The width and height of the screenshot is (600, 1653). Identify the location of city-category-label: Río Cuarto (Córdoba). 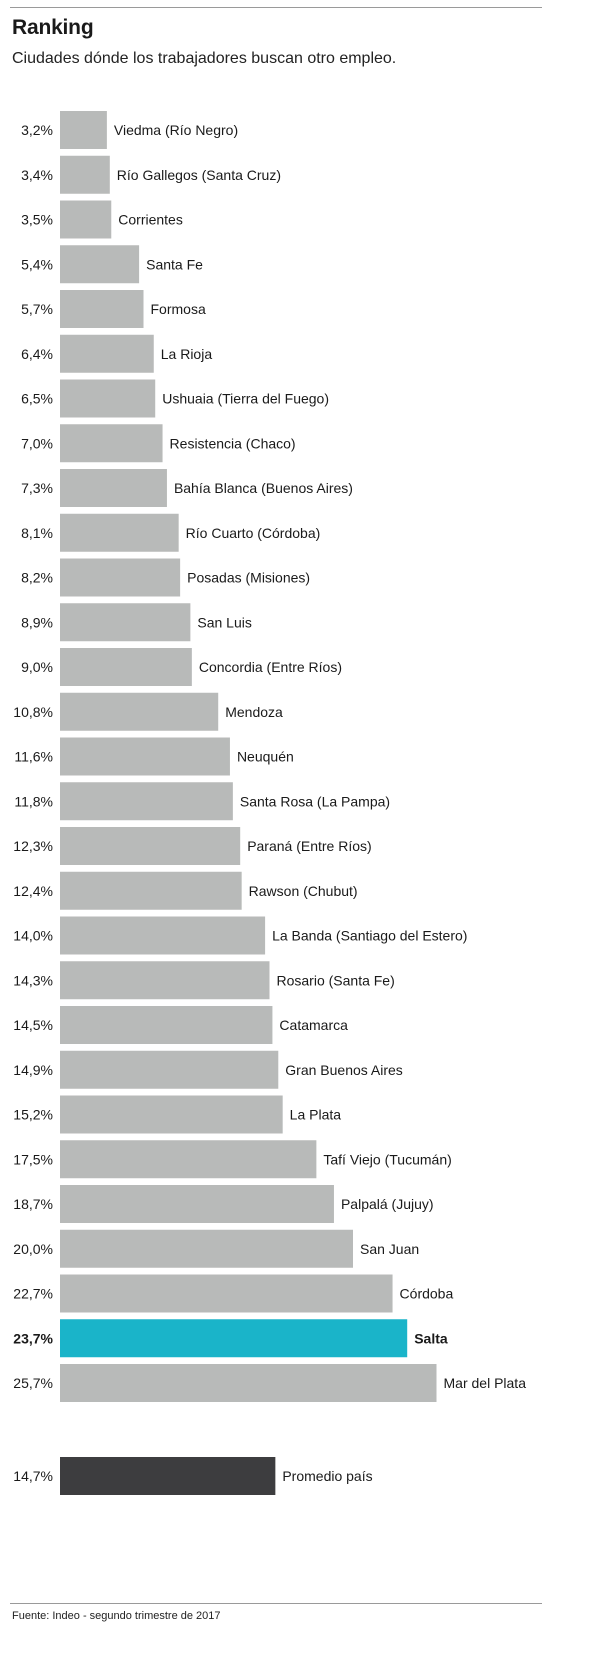
(253, 533).